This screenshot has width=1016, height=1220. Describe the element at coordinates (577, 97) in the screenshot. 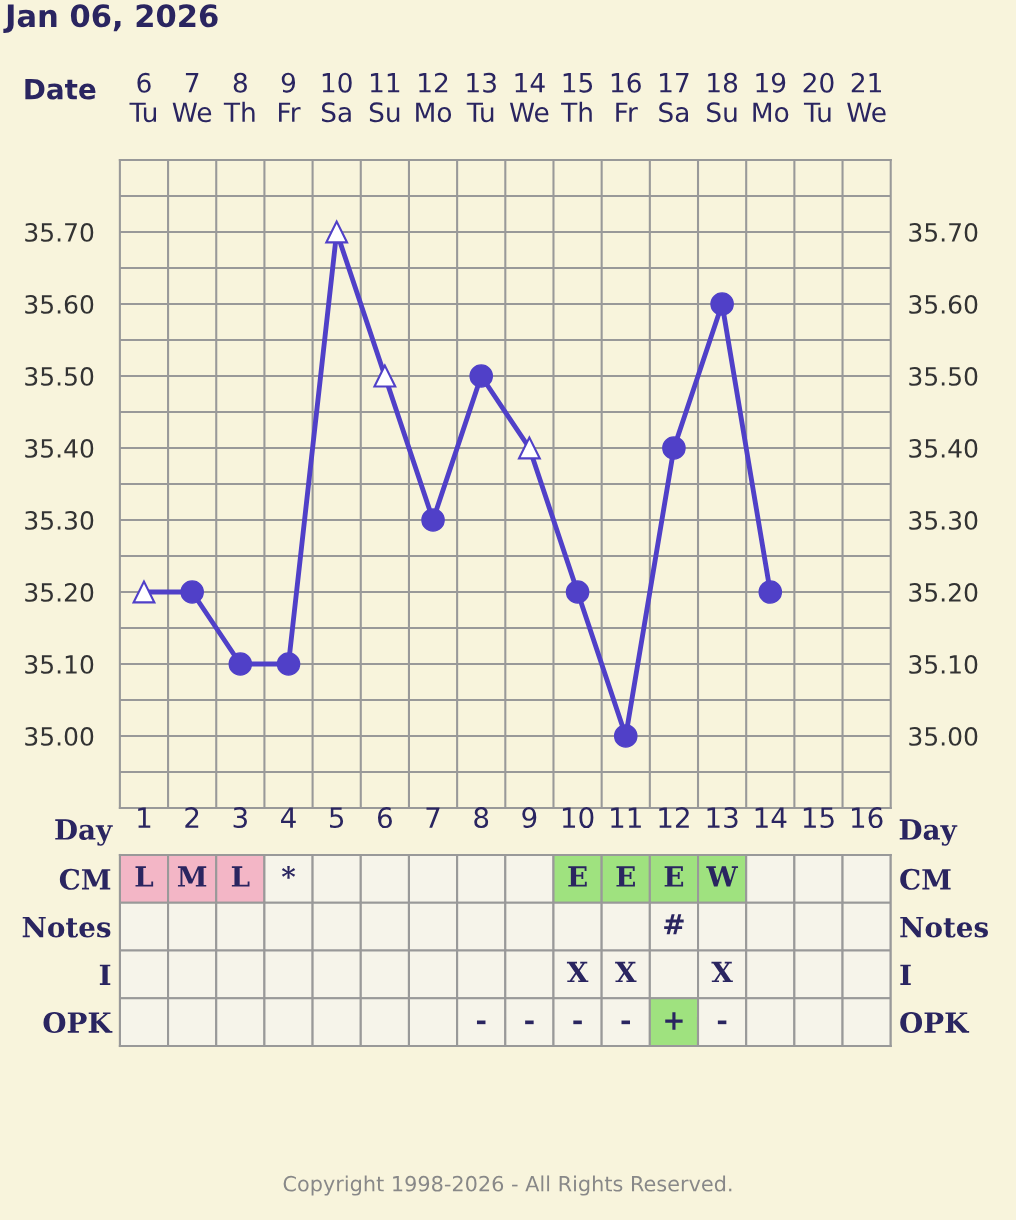

I see `x-tick-label: 15 Th` at that location.